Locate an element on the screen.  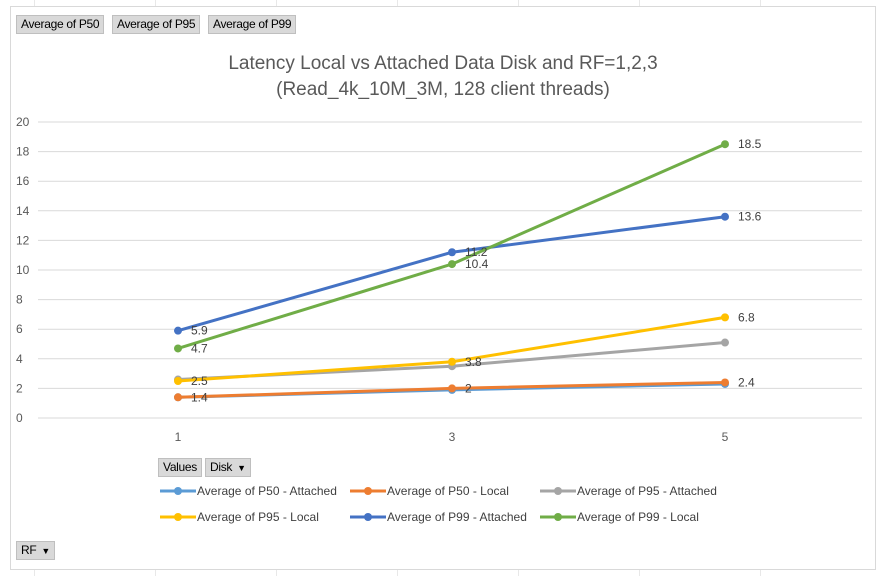
field-button-label: Average of P50 is located at coordinates (60, 24).